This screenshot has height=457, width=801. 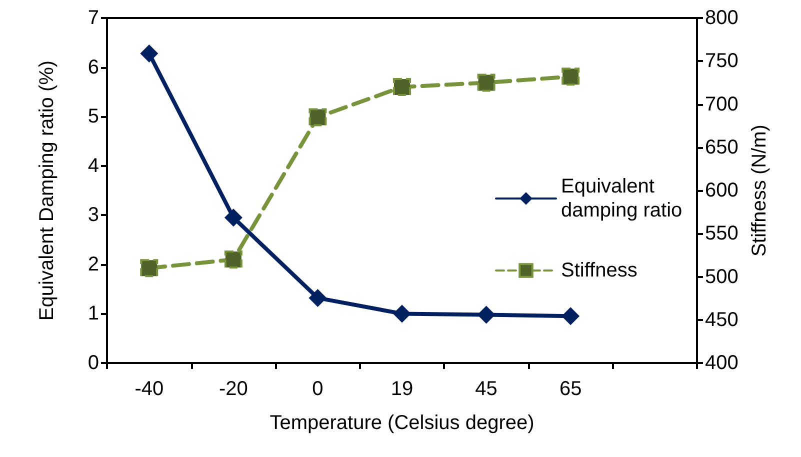 I want to click on y2-tick-label: 650, so click(x=721, y=147).